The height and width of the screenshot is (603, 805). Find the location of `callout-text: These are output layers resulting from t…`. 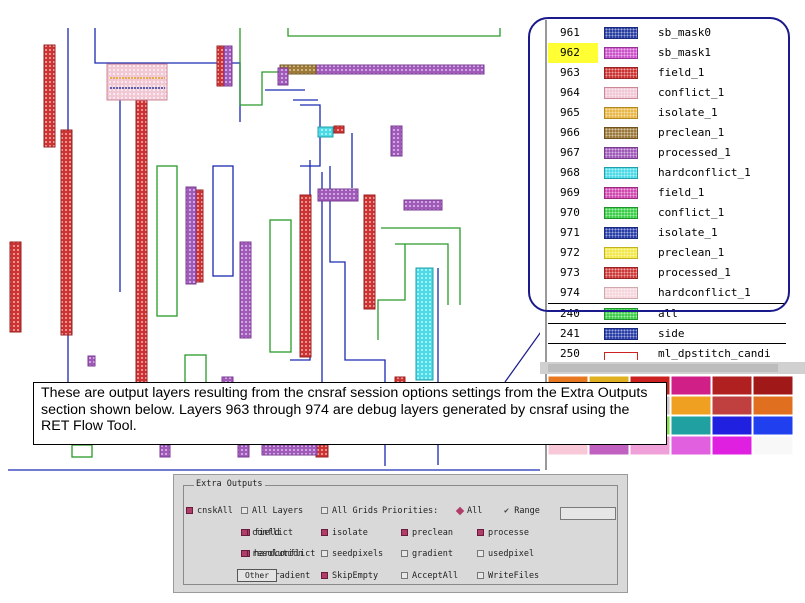

callout-text: These are output layers resulting from t… is located at coordinates (344, 409).